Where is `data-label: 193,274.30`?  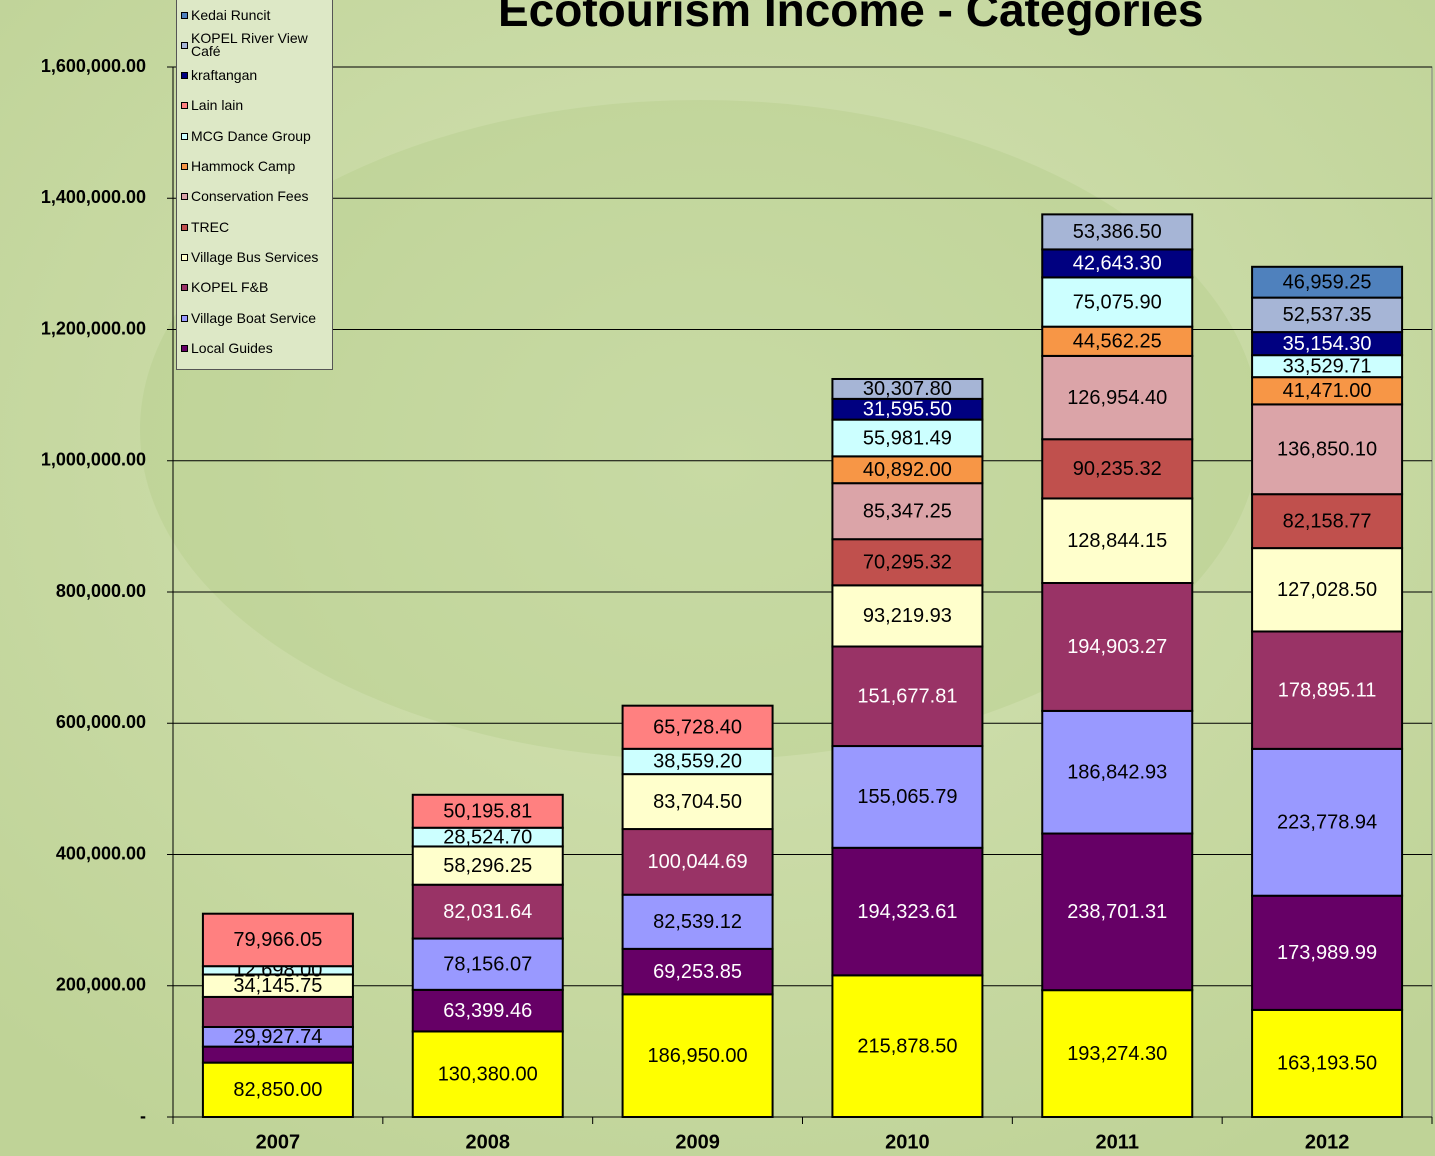
data-label: 193,274.30 is located at coordinates (1117, 1054).